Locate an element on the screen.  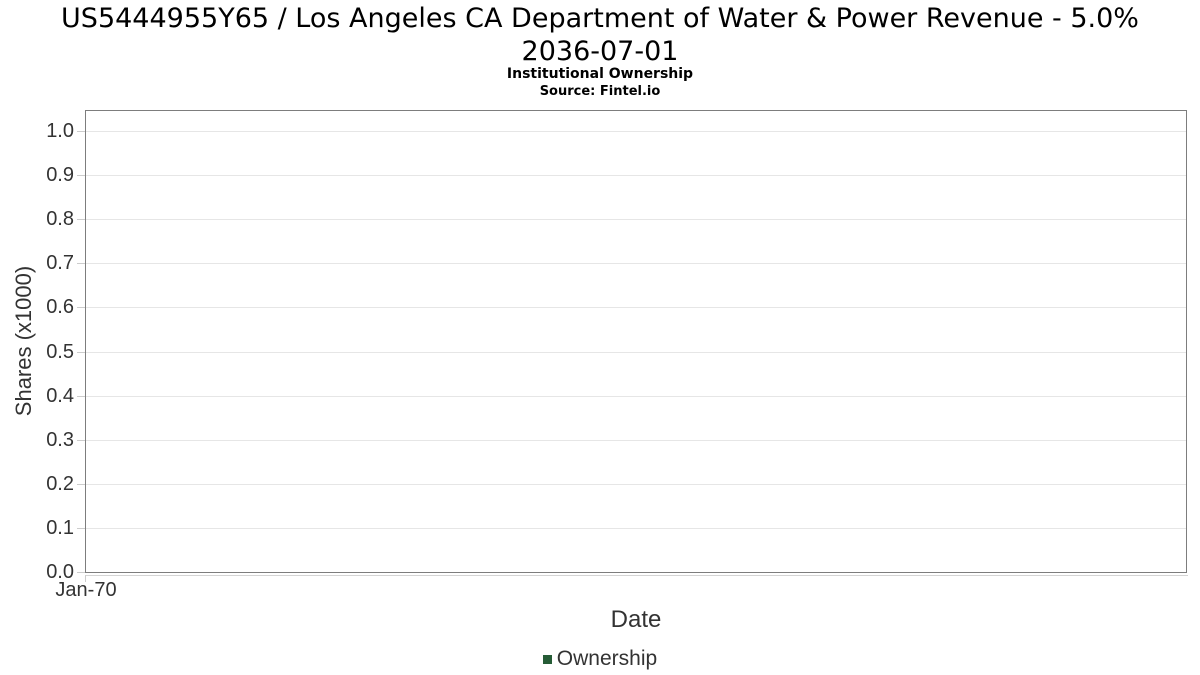
y-tick-label: 0.1 is located at coordinates (60, 527).